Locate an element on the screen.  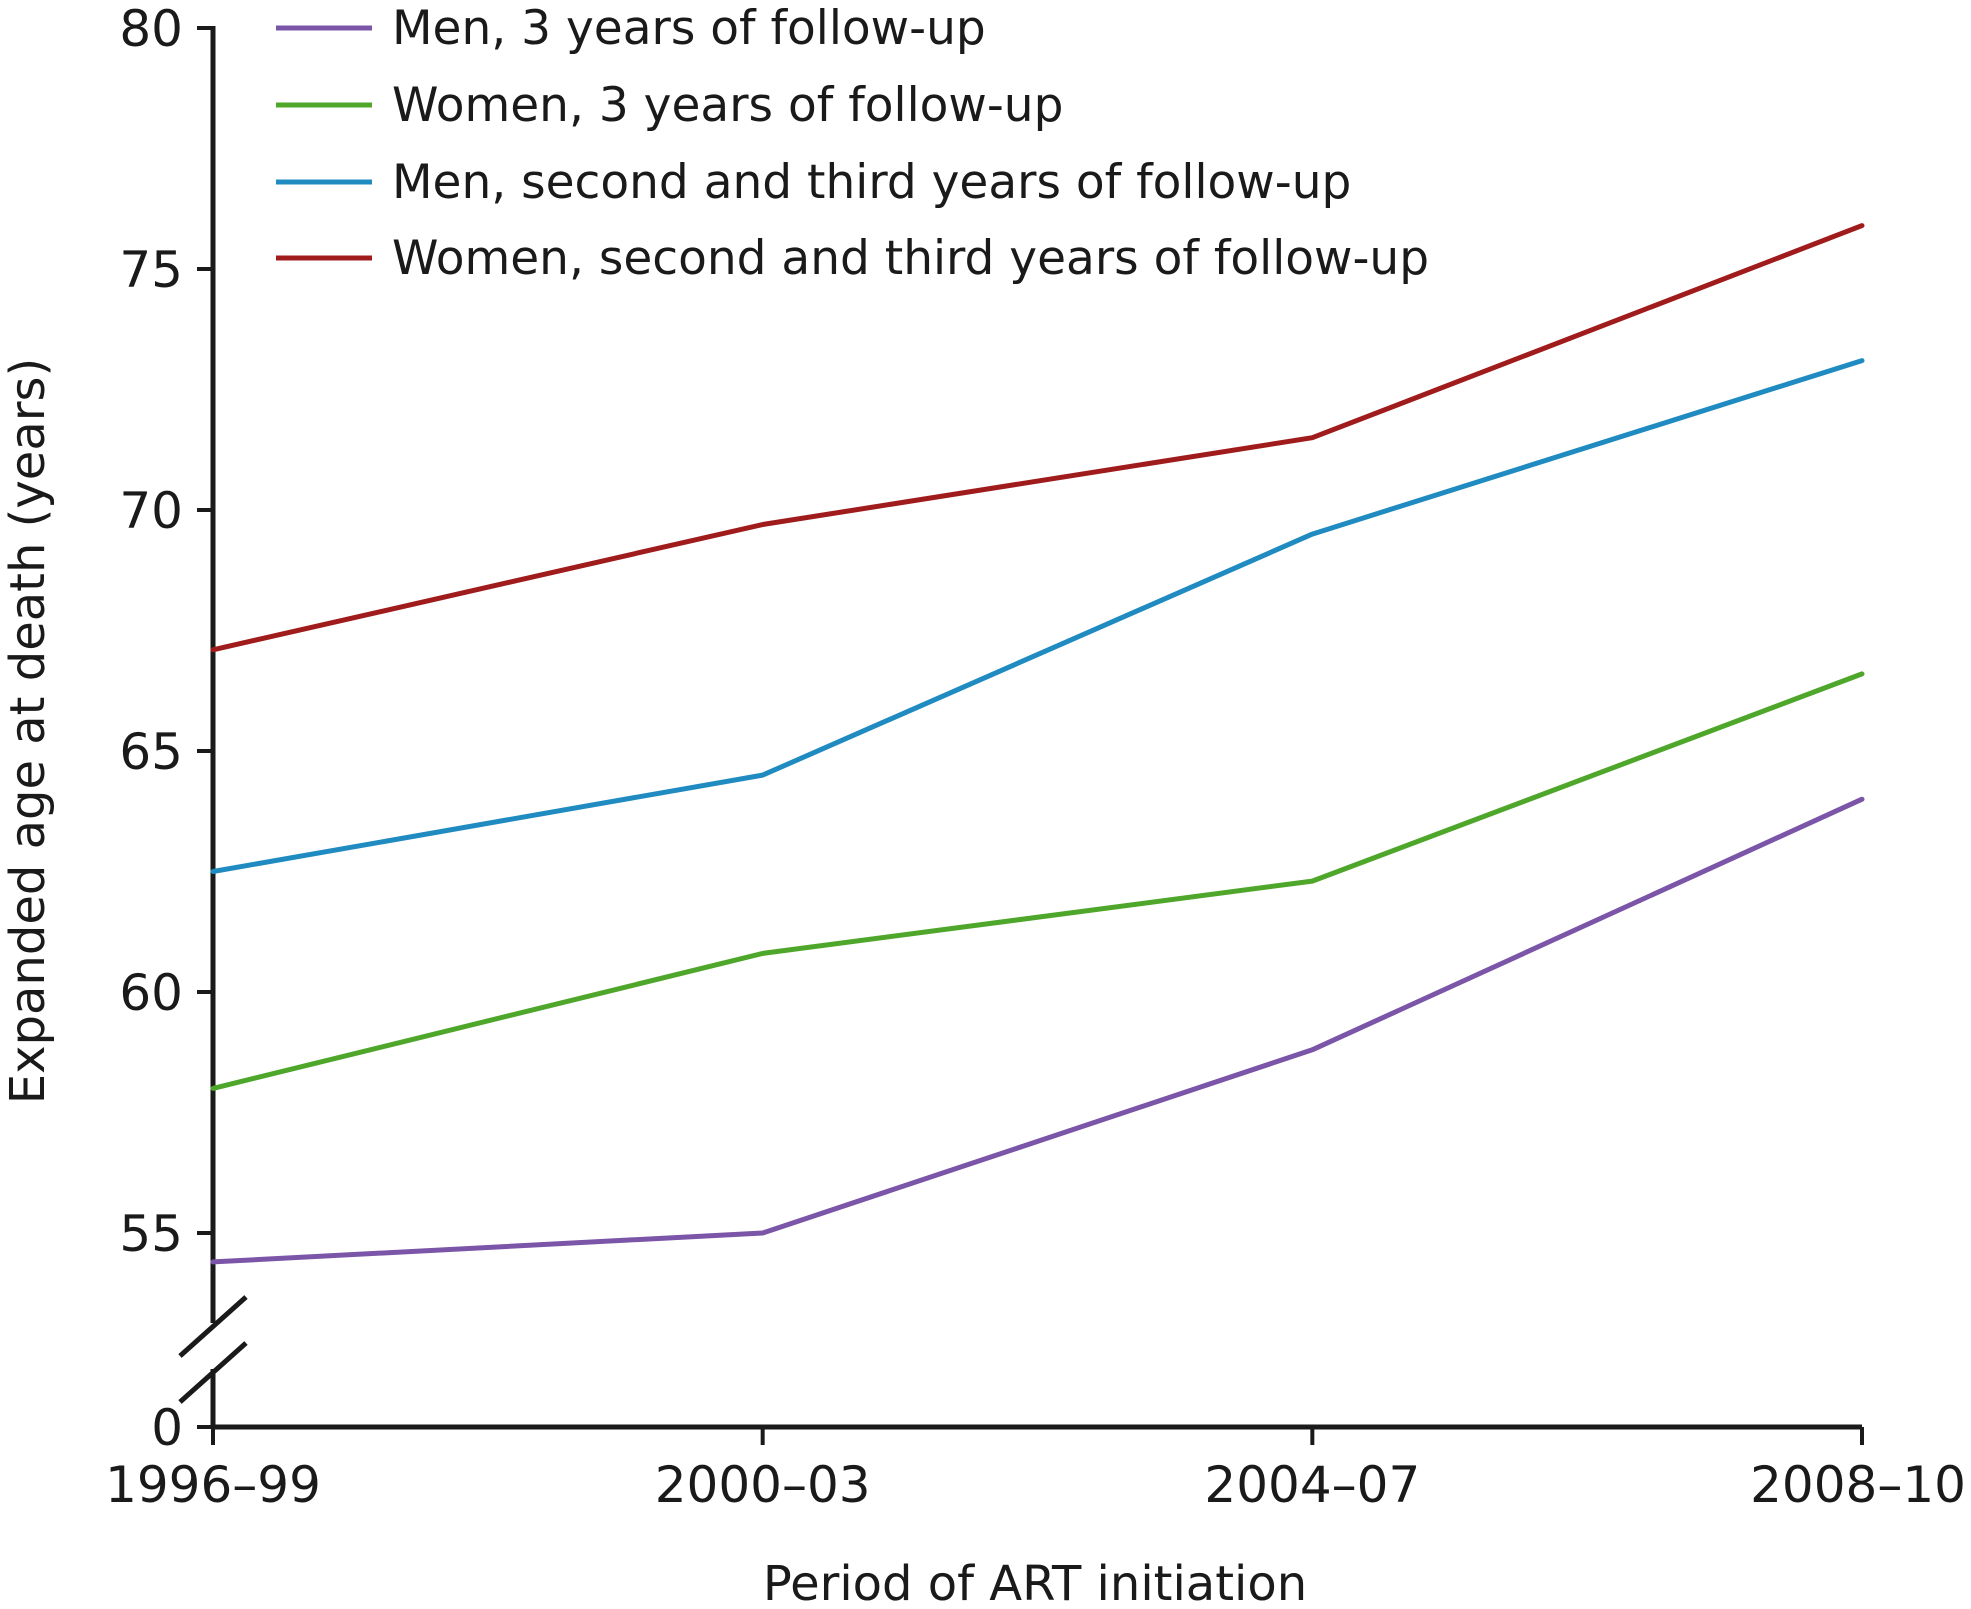
x-tick-label: 2004–07 is located at coordinates (1312, 1485).